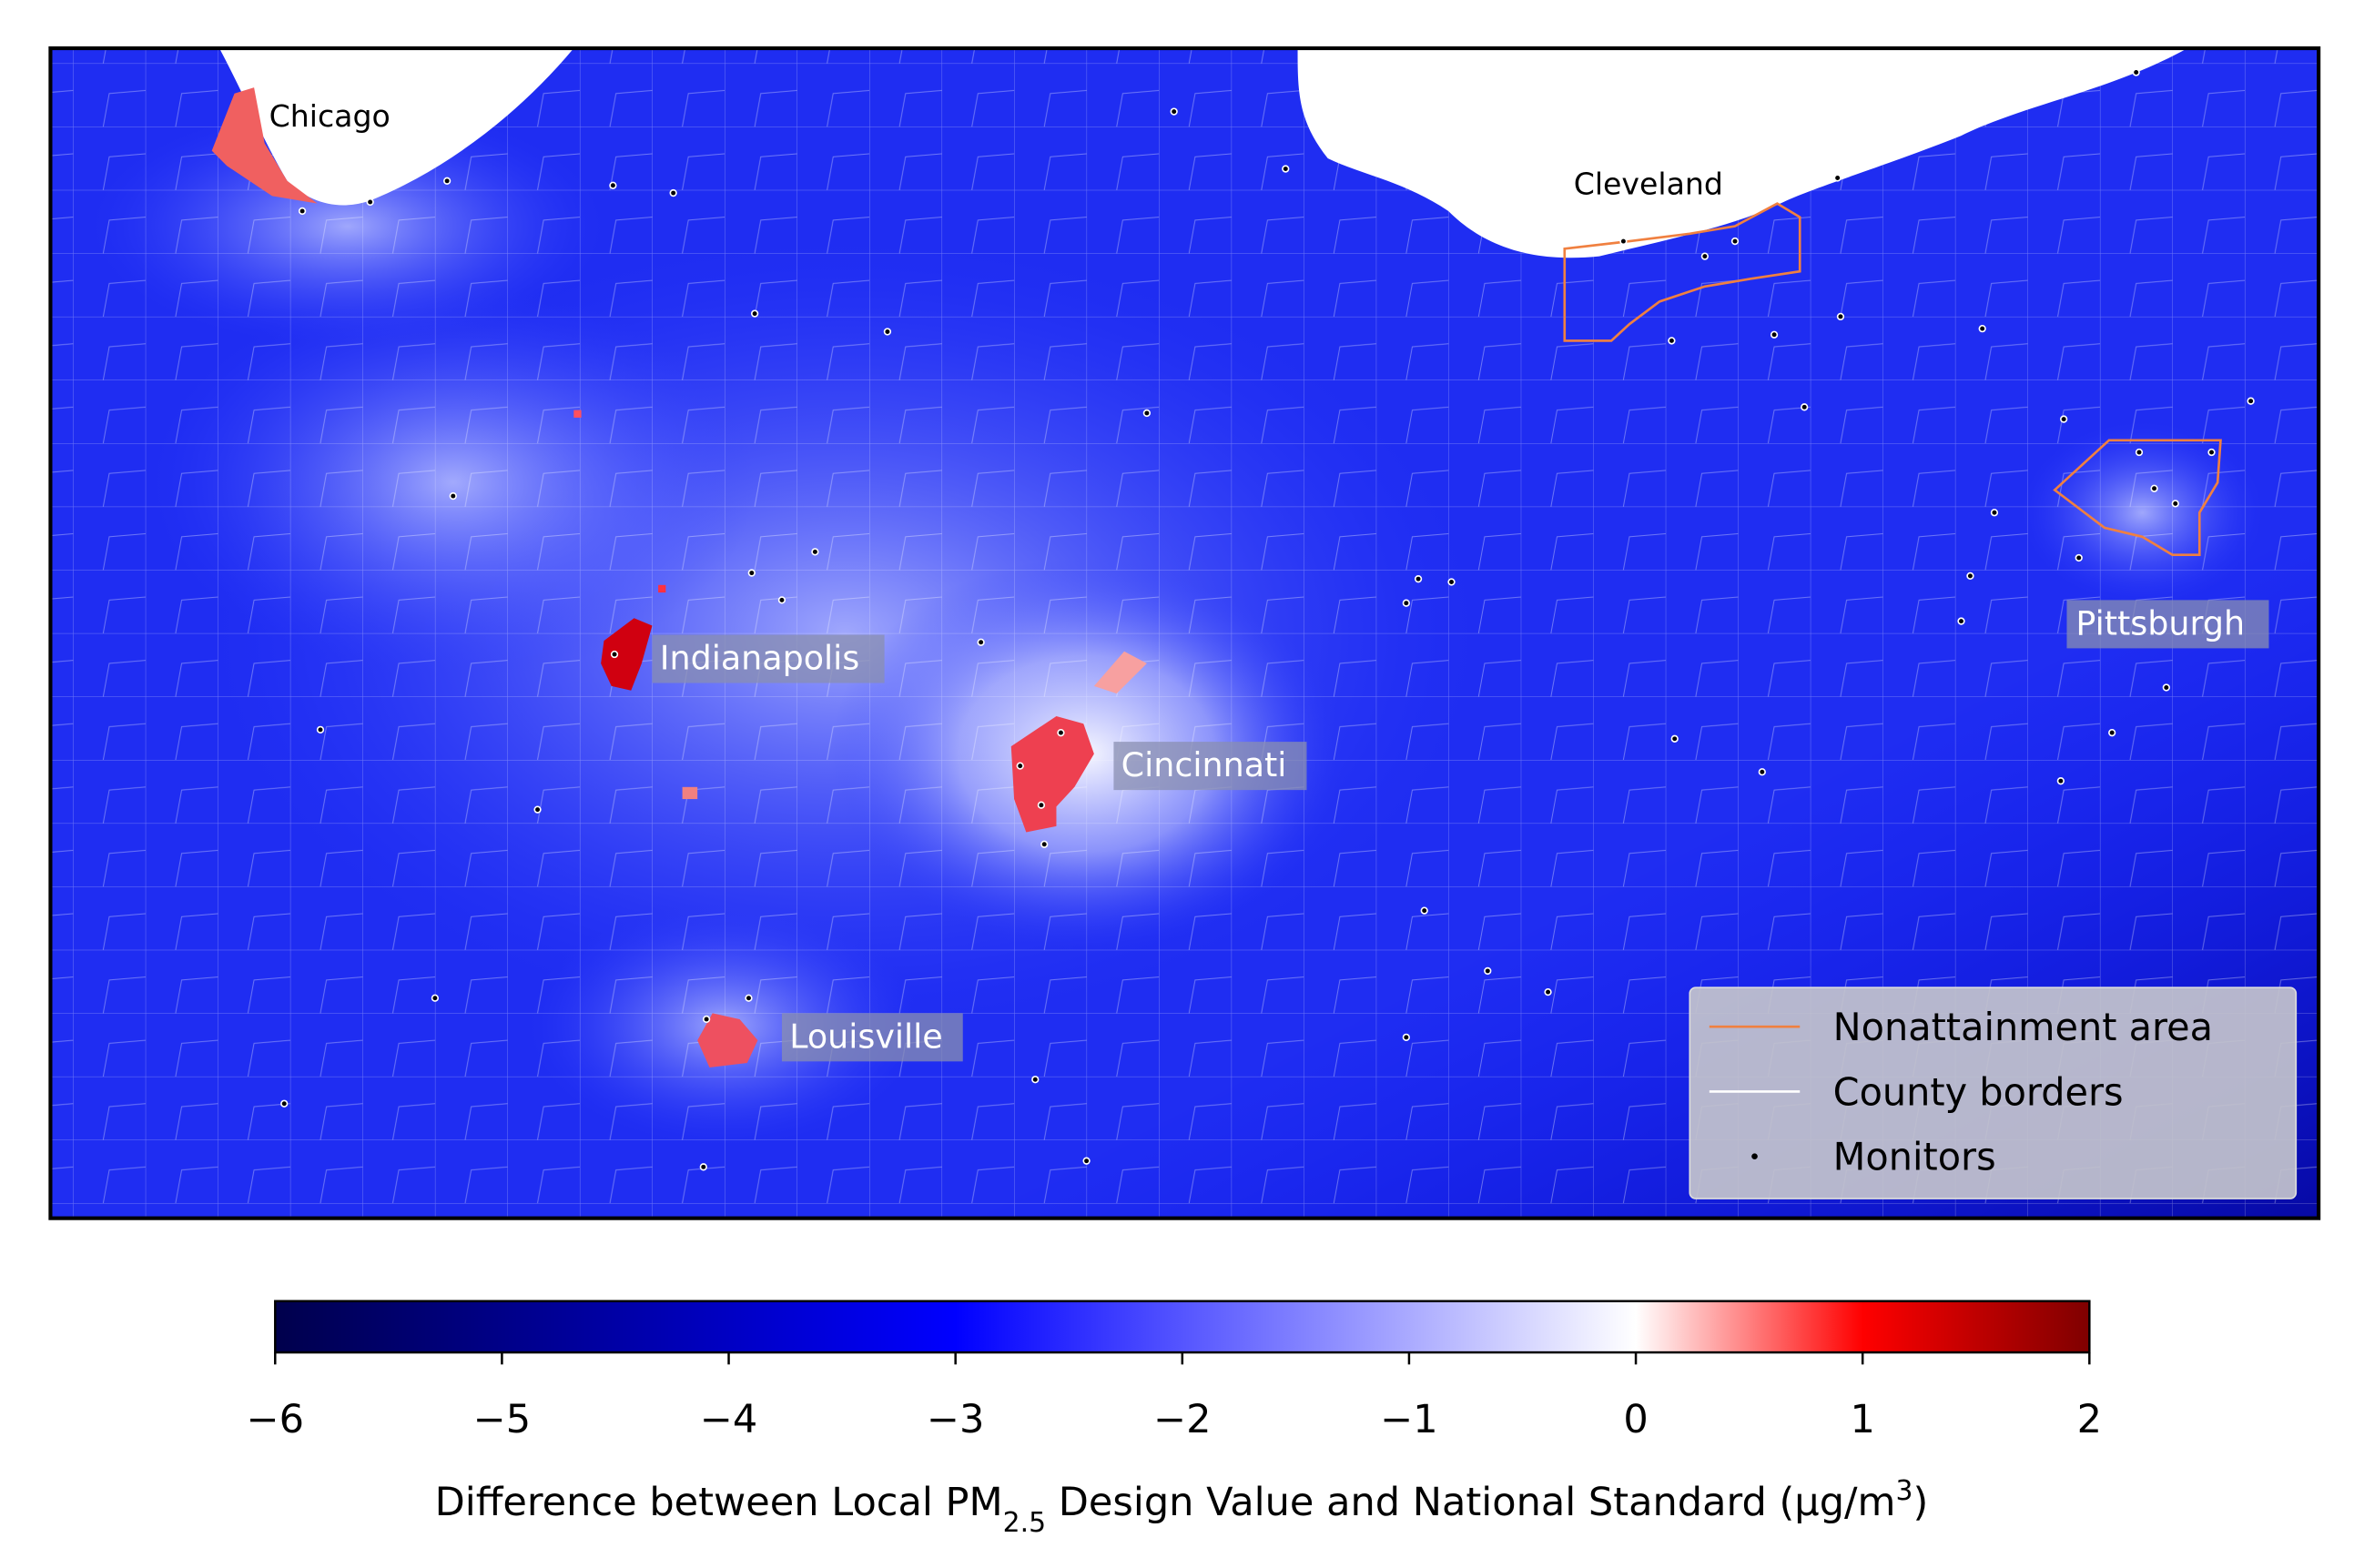  I want to click on city-label: Cleveland, so click(1648, 184).